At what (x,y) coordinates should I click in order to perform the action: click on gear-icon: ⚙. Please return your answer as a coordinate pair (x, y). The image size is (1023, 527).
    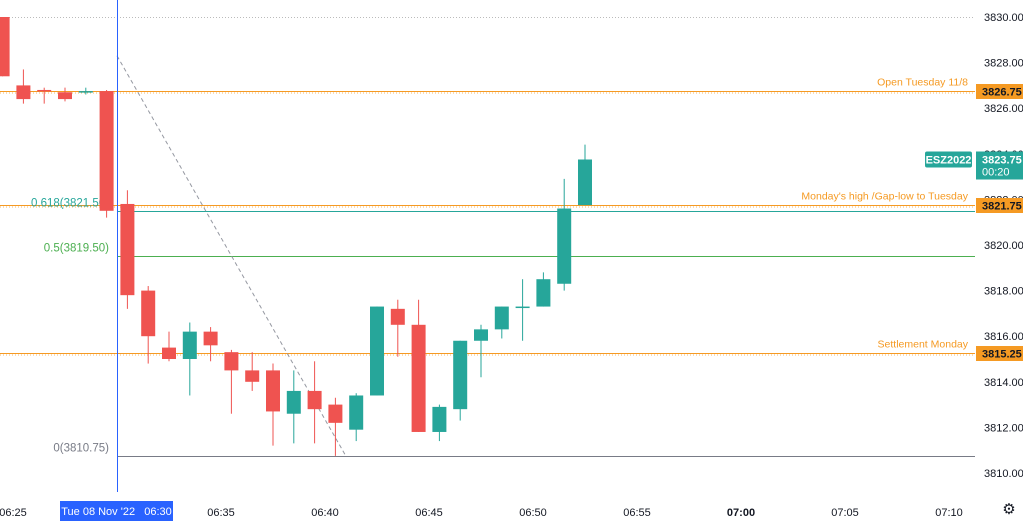
    Looking at the image, I should click on (1009, 509).